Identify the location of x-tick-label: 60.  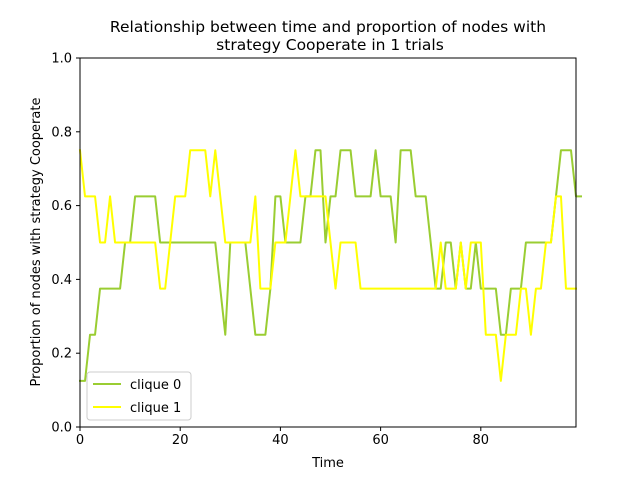
(380, 440).